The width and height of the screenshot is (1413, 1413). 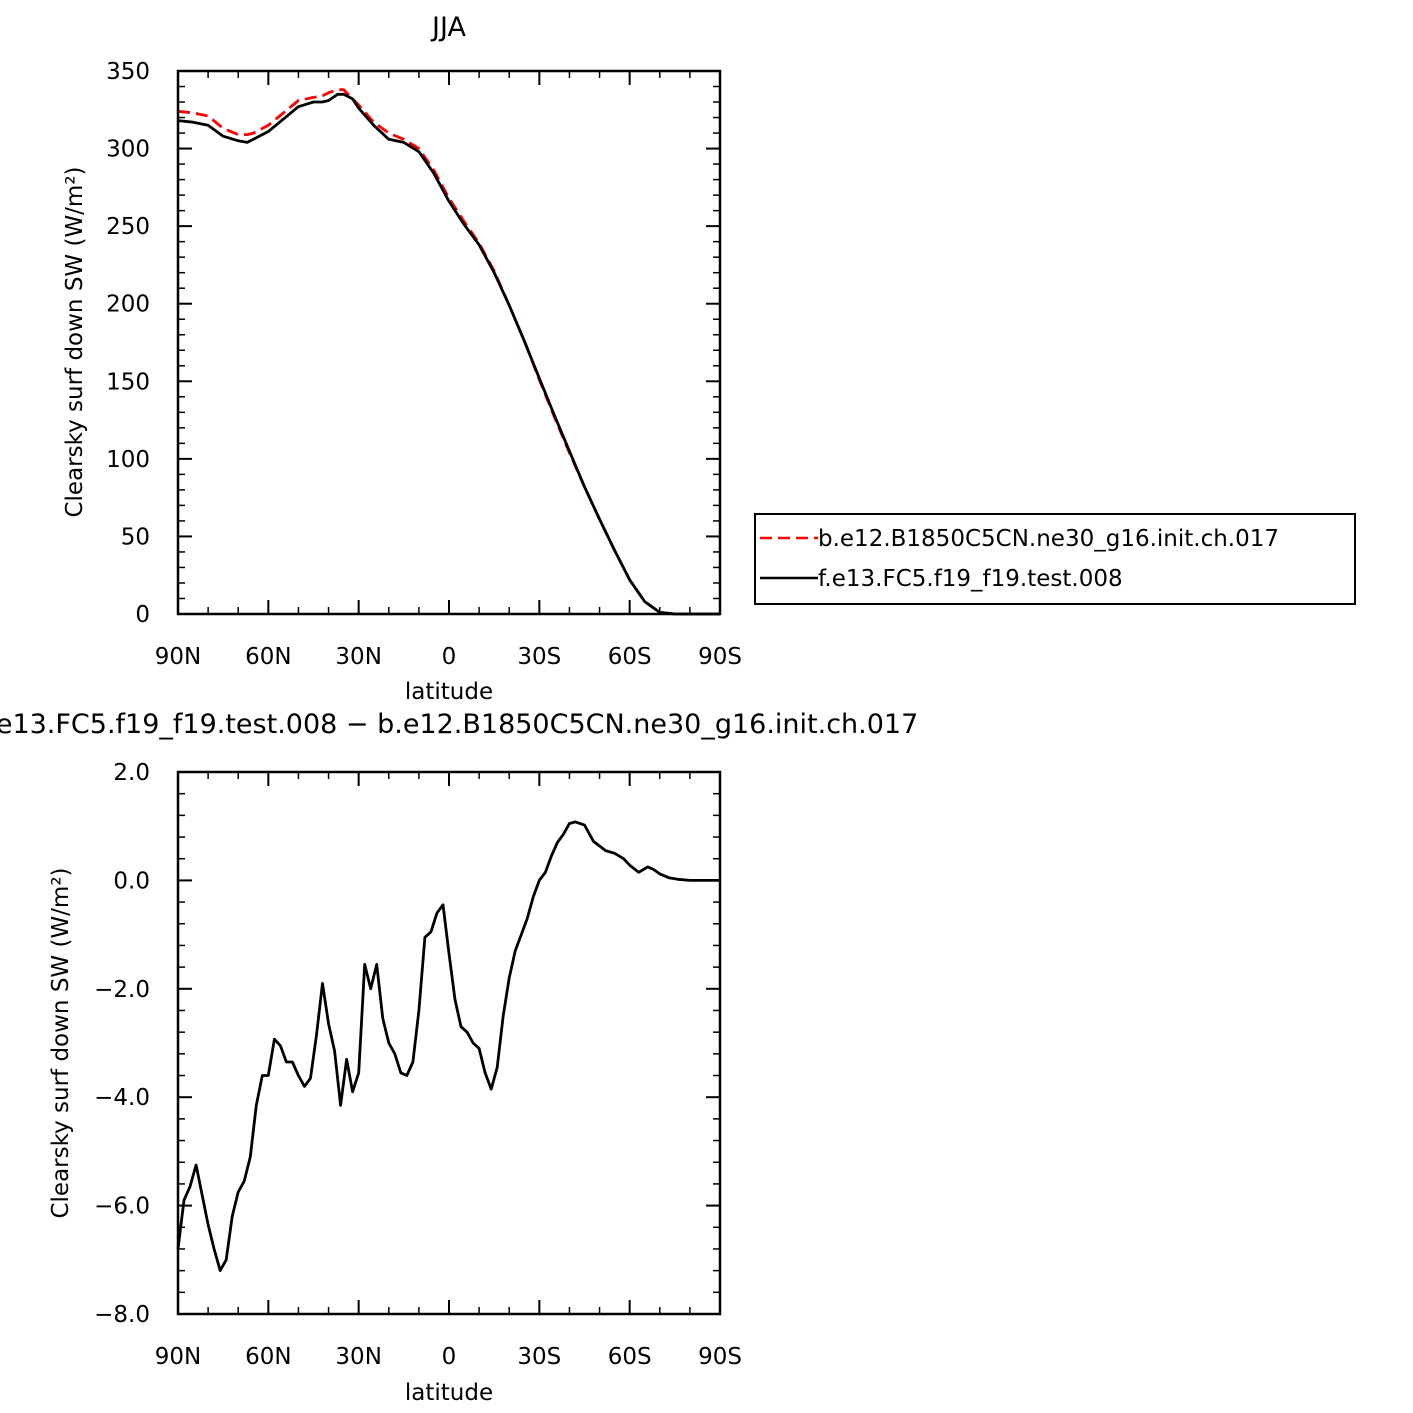 I want to click on y-tick-label: −2.0, so click(x=122, y=990).